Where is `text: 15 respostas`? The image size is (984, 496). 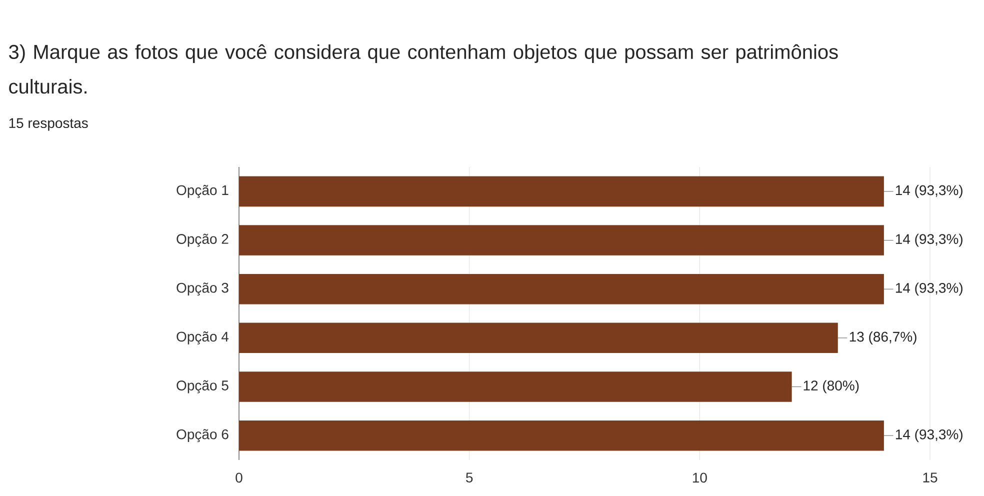 text: 15 respostas is located at coordinates (48, 124).